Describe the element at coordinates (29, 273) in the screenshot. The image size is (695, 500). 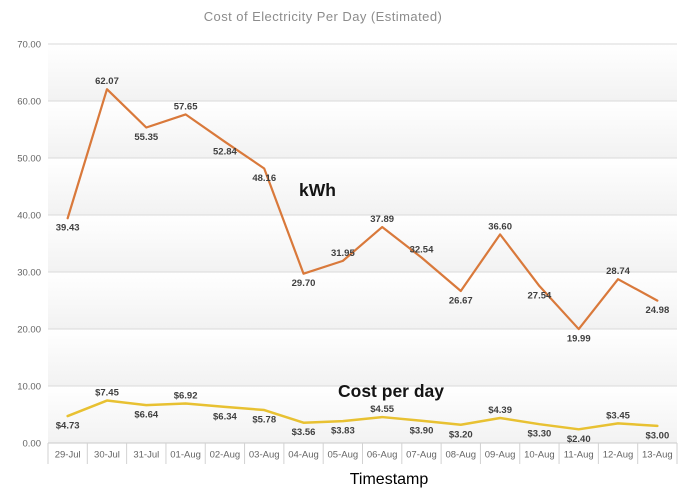
I see `y-axis-tick-label: 30.00` at that location.